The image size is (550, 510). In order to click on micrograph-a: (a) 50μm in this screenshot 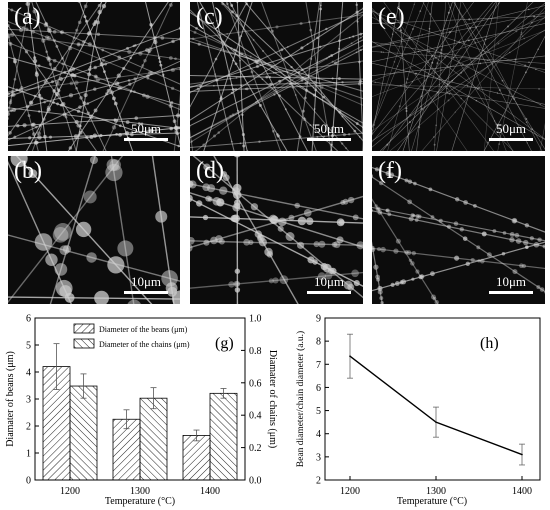, I will do `click(94, 76)`.